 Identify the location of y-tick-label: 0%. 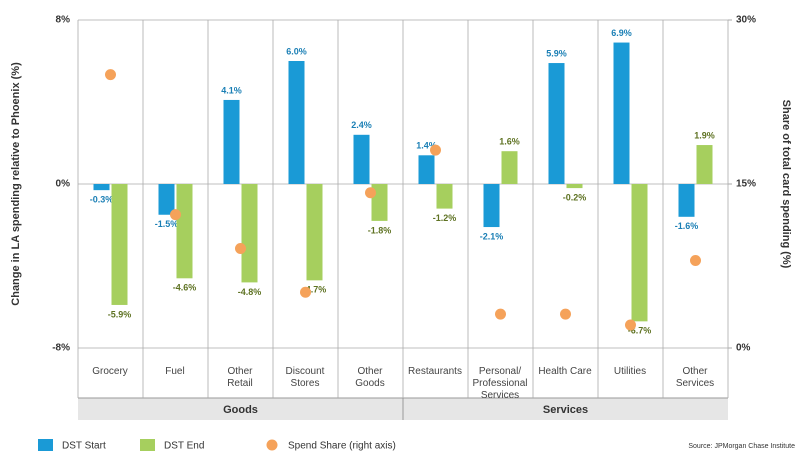
(63, 184).